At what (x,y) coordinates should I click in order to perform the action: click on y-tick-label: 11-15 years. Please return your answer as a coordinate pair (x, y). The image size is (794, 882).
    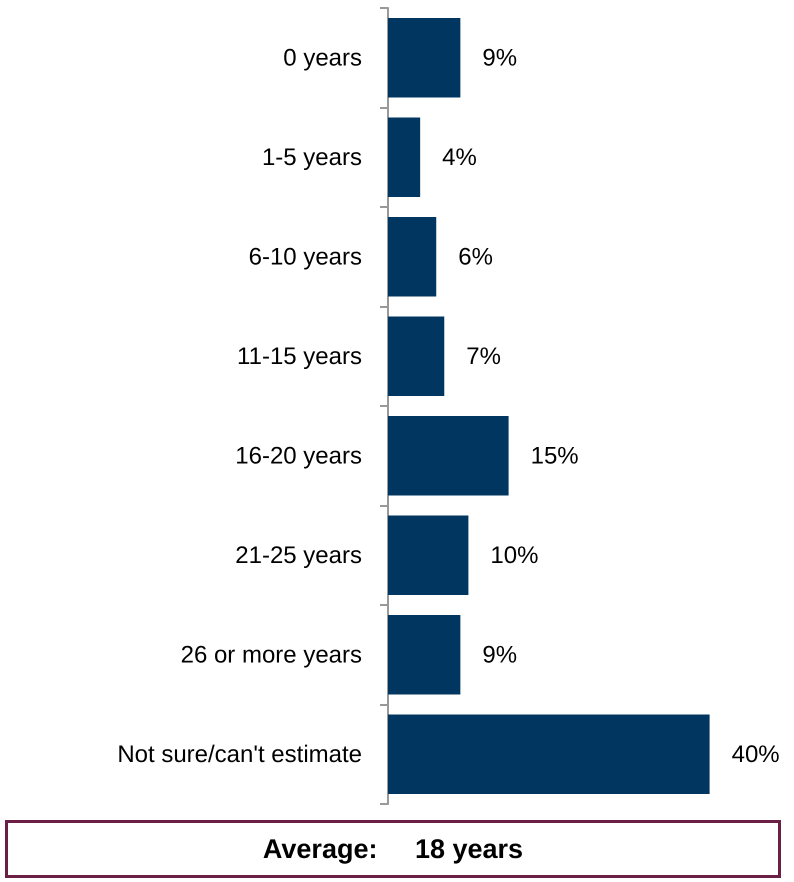
    Looking at the image, I should click on (299, 356).